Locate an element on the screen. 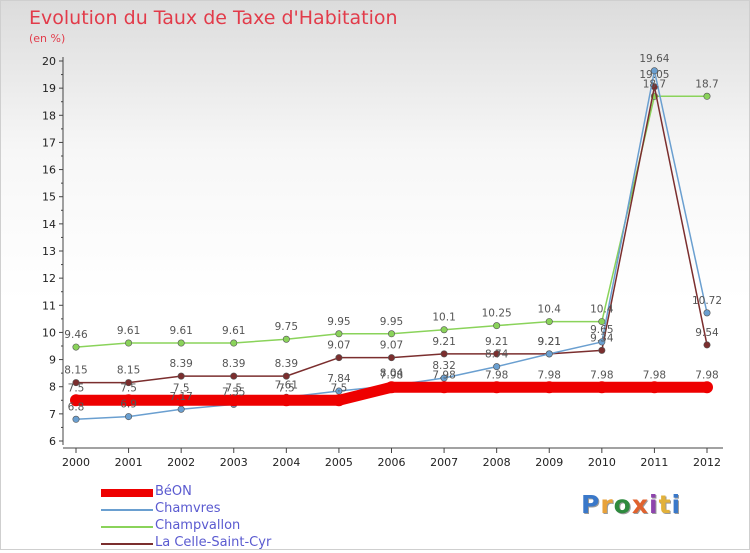 This screenshot has width=750, height=553. data-label: 10.72 is located at coordinates (707, 301).